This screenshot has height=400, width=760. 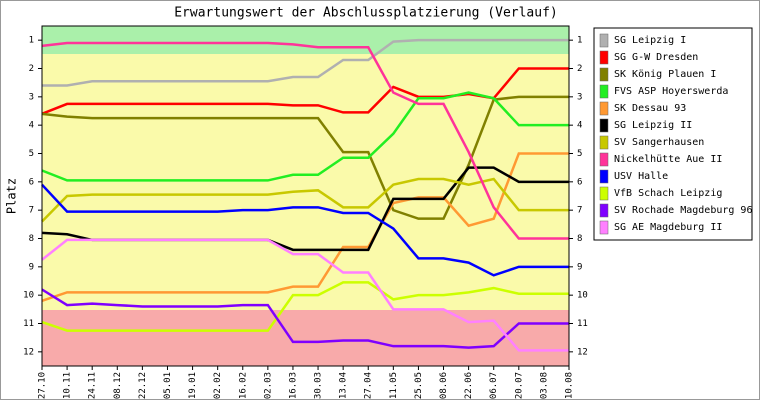 What do you see at coordinates (118, 385) in the screenshot?
I see `x-tick-label: 08.12` at bounding box center [118, 385].